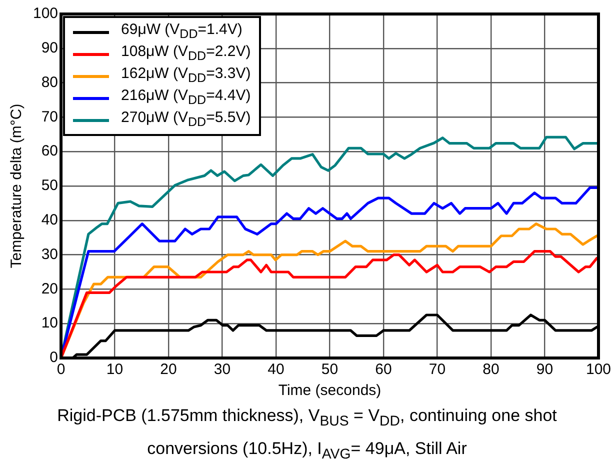  I want to click on y-tick-label: 90, so click(49, 48).